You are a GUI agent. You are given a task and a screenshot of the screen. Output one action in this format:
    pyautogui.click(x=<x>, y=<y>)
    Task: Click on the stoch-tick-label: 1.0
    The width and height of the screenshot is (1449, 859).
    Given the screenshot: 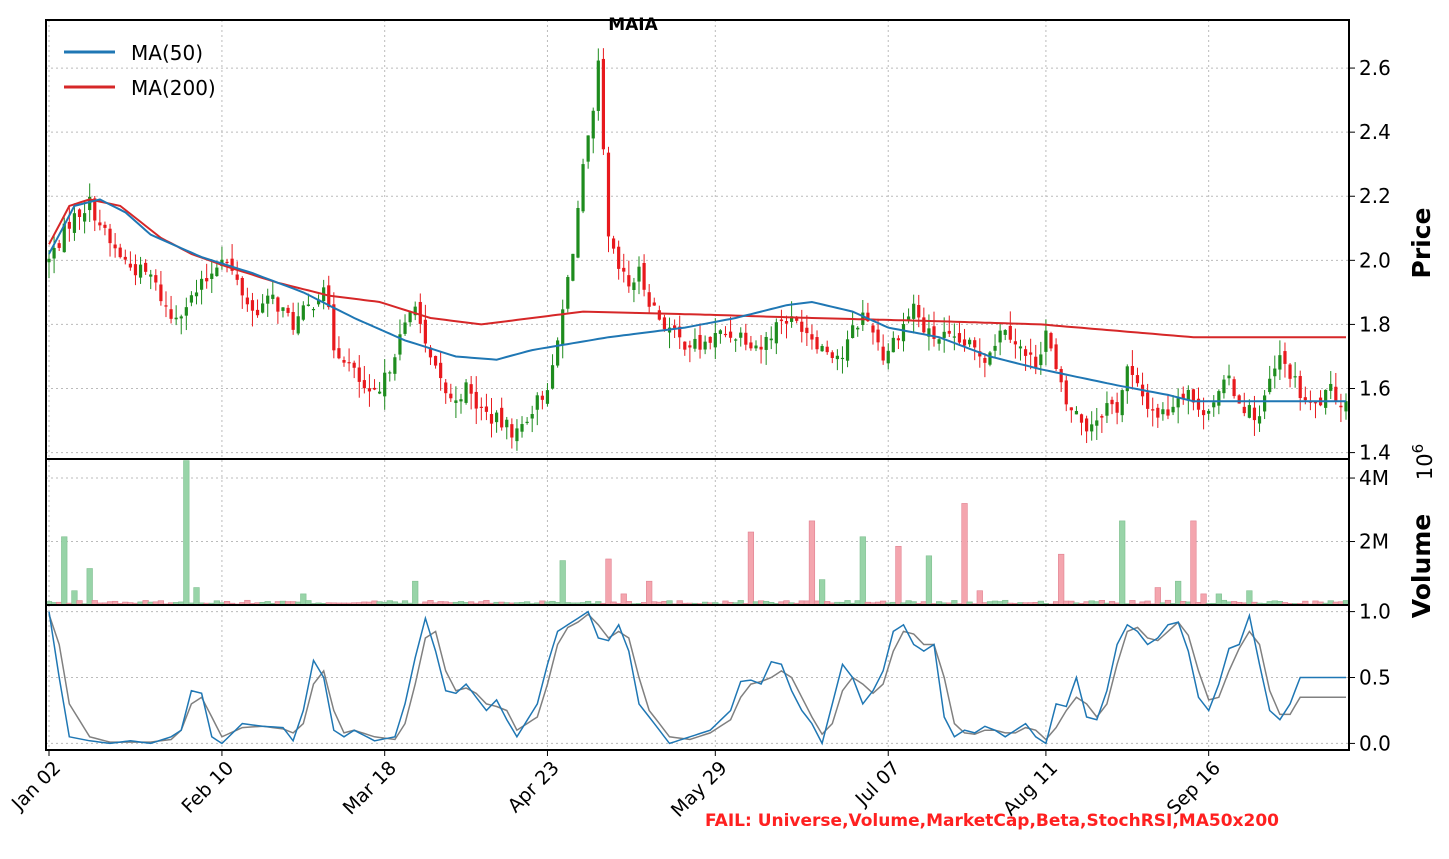 What is the action you would take?
    pyautogui.click(x=1375, y=612)
    